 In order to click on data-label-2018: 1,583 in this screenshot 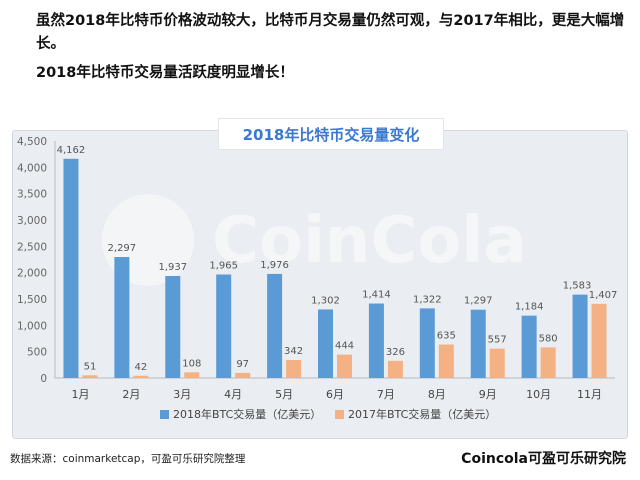, I will do `click(577, 286)`.